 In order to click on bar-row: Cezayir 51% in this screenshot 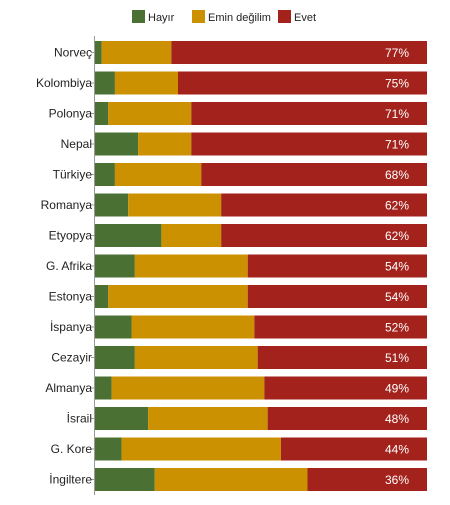, I will do `click(239, 357)`.